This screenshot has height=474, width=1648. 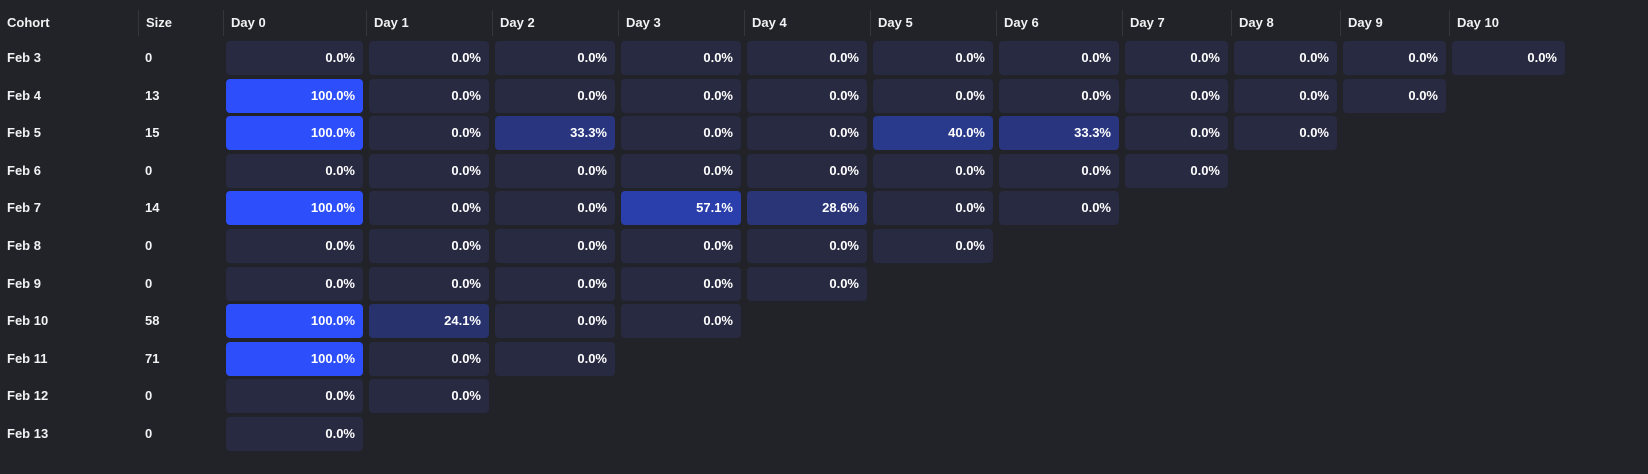 I want to click on cohort-label: Feb 10, so click(x=28, y=321).